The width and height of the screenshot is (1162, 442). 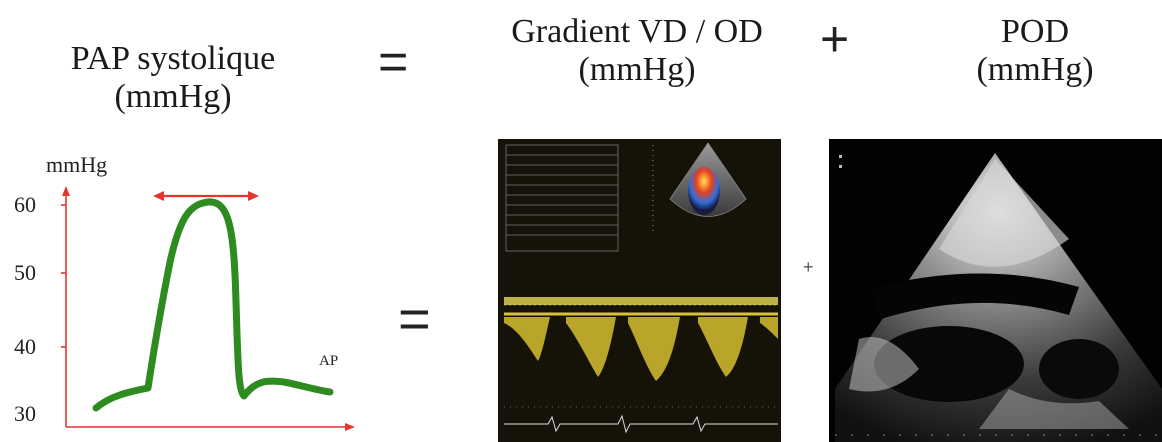 I want to click on equals-sign-bottom: =, so click(x=414, y=318).